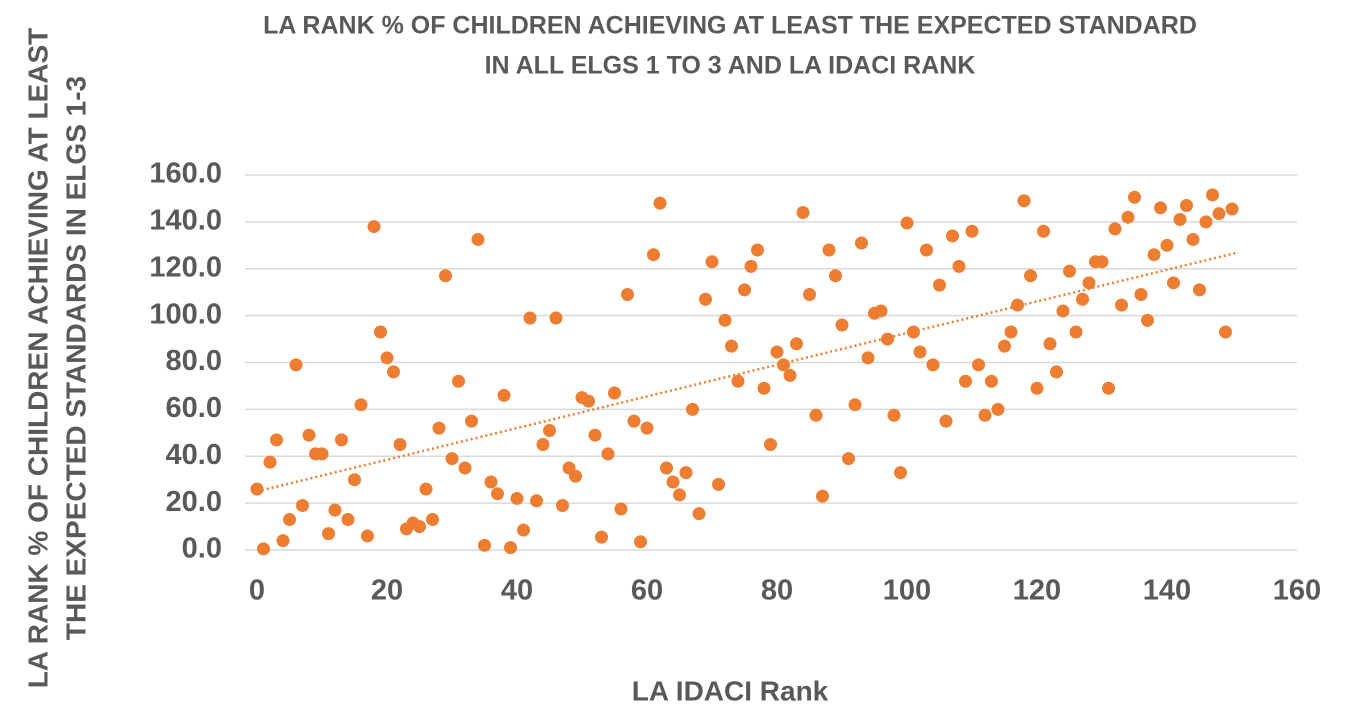 This screenshot has height=715, width=1364. What do you see at coordinates (647, 591) in the screenshot?
I see `x-tick-label: 60` at bounding box center [647, 591].